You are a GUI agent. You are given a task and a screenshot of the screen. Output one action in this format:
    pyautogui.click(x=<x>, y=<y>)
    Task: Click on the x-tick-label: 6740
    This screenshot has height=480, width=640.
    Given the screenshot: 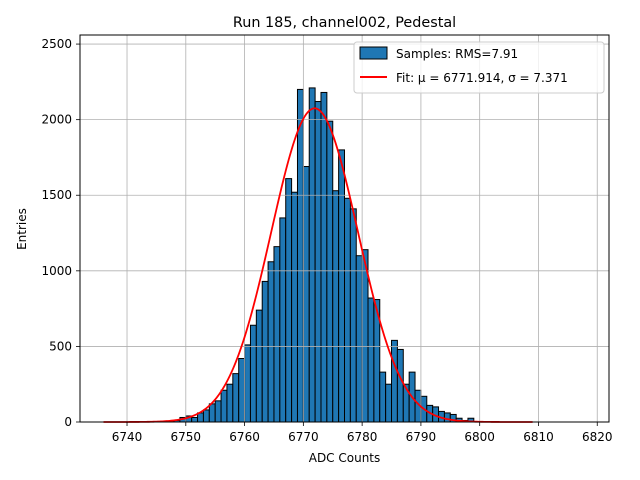 What is the action you would take?
    pyautogui.click(x=127, y=437)
    